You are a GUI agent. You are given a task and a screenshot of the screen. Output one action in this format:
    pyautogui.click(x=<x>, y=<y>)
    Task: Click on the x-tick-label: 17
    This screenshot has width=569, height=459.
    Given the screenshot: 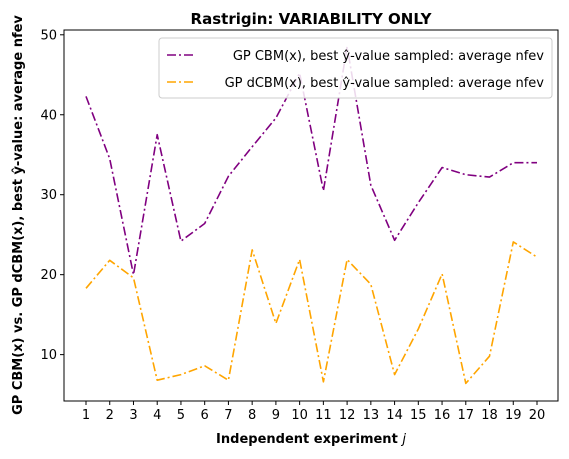 What is the action you would take?
    pyautogui.click(x=466, y=415)
    